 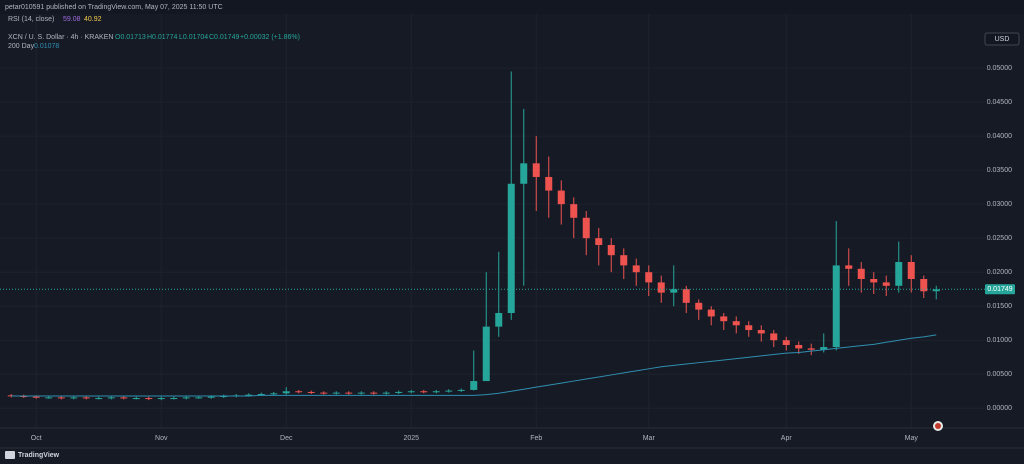 I want to click on ma-name: 200 Day, so click(x=21, y=46).